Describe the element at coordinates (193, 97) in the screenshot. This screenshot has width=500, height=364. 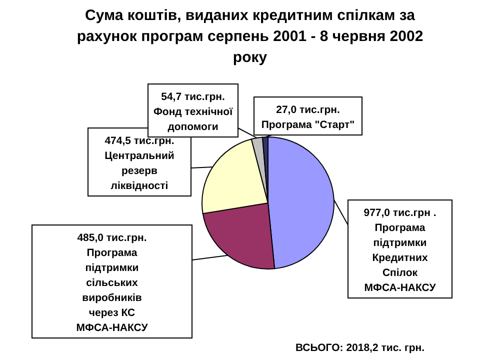
I see `data-label: 54,7 тис.грн.` at that location.